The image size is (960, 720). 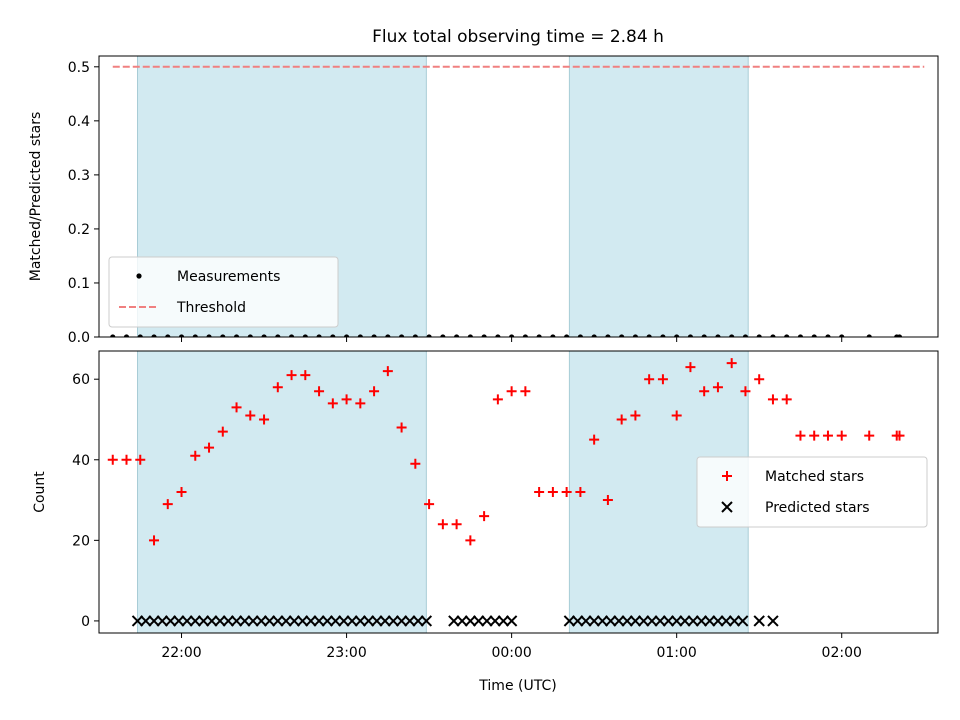 I want to click on legend-marker-matched, so click(x=727, y=476).